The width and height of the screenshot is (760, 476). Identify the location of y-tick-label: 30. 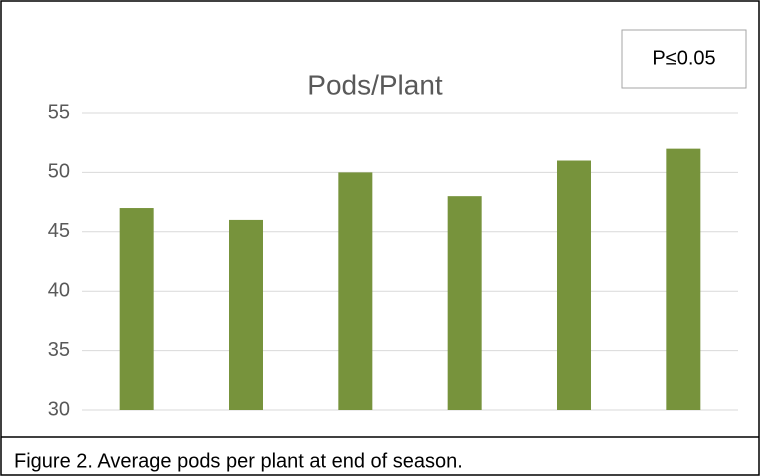
(59, 409).